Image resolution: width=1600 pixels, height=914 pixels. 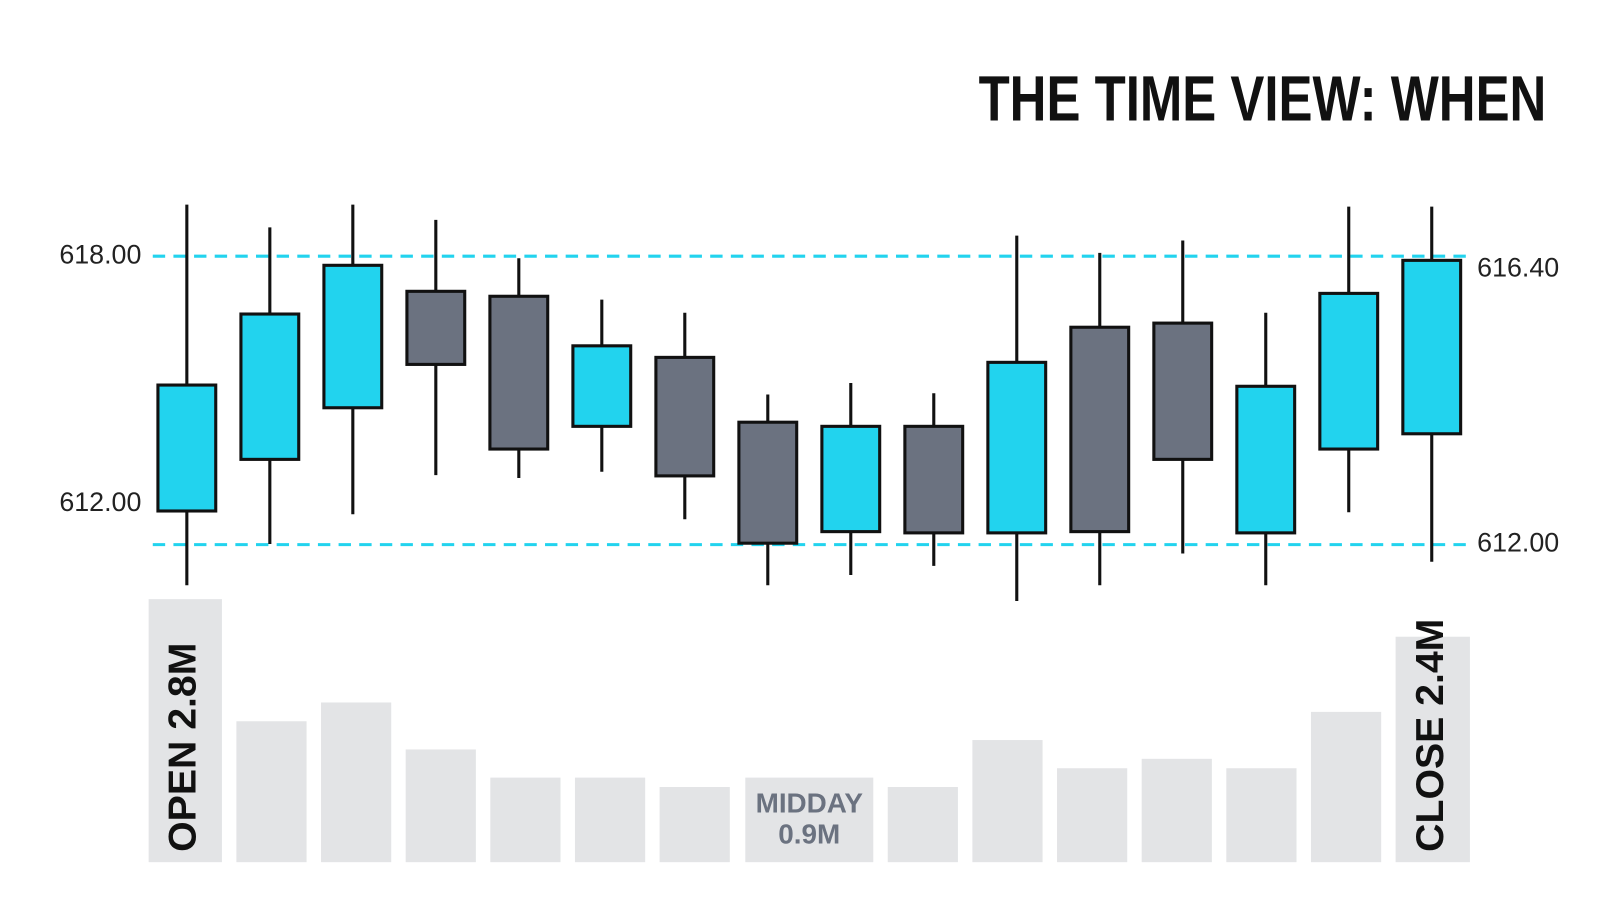 I want to click on chart-title: THE TIME VIEW: WHEN, so click(x=1263, y=98).